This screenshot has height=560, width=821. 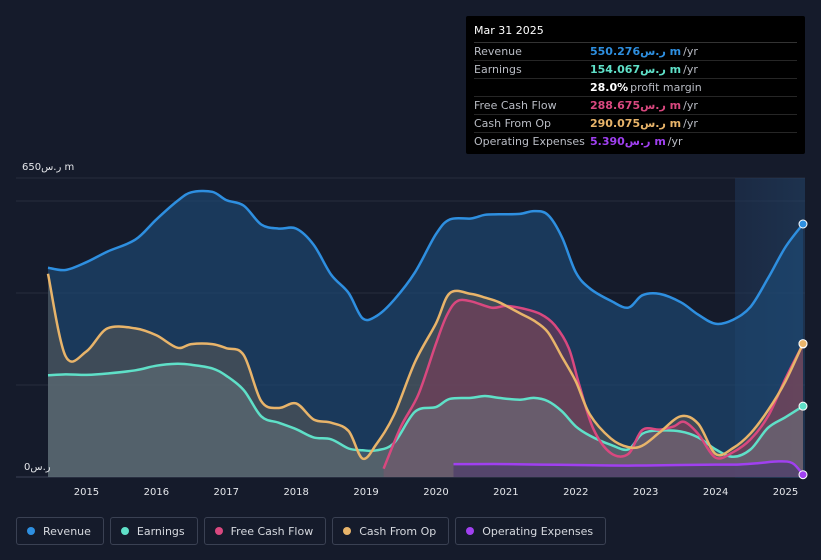 I want to click on x-tick-label: 2016, so click(x=156, y=492).